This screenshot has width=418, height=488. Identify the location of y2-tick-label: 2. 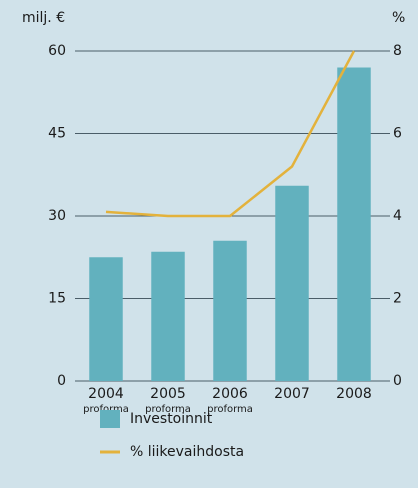
(397, 299).